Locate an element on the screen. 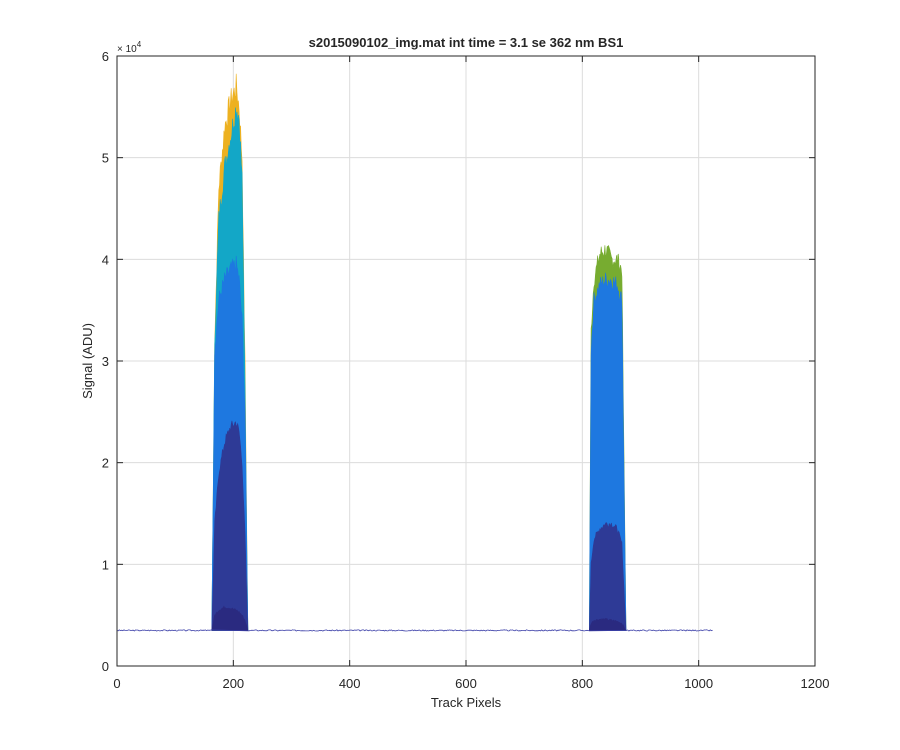 Image resolution: width=900 pixels, height=750 pixels. y-tick-label-0: 0 is located at coordinates (105, 666).